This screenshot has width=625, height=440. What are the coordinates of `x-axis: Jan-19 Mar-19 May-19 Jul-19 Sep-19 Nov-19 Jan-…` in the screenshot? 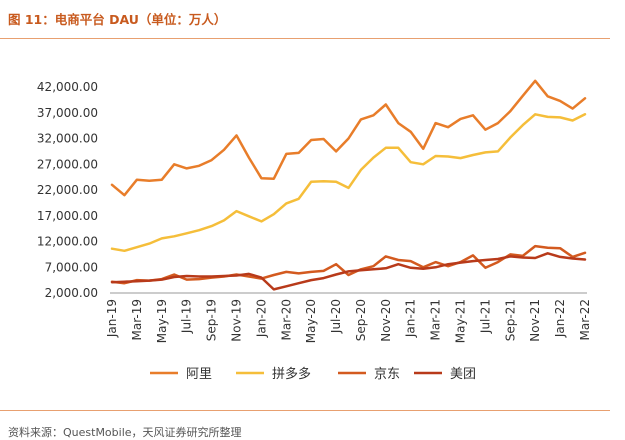 It's located at (348, 317).